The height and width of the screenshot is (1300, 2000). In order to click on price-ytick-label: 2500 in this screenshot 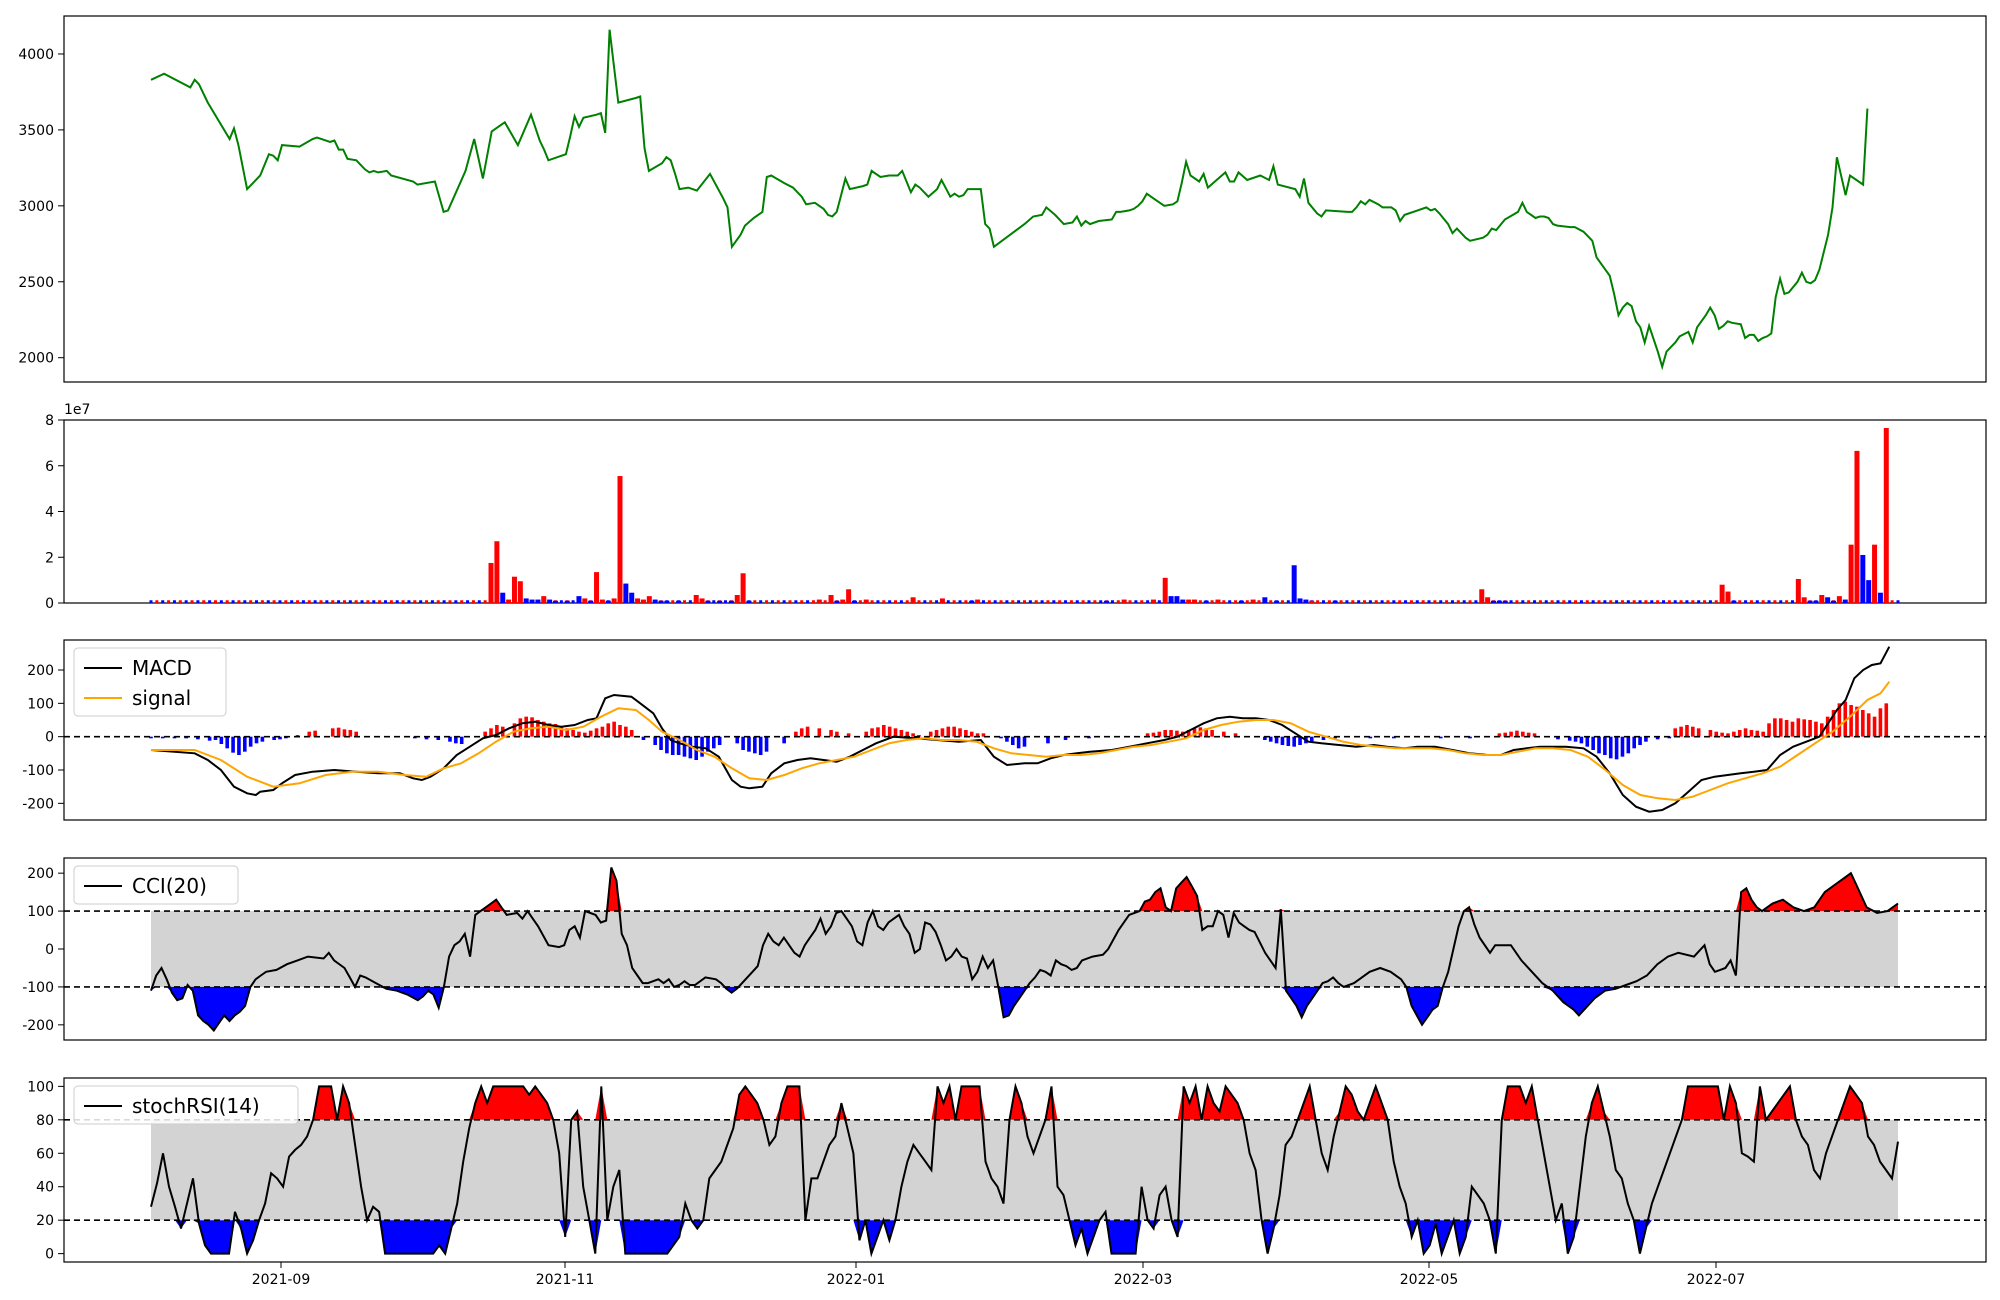, I will do `click(36, 283)`.